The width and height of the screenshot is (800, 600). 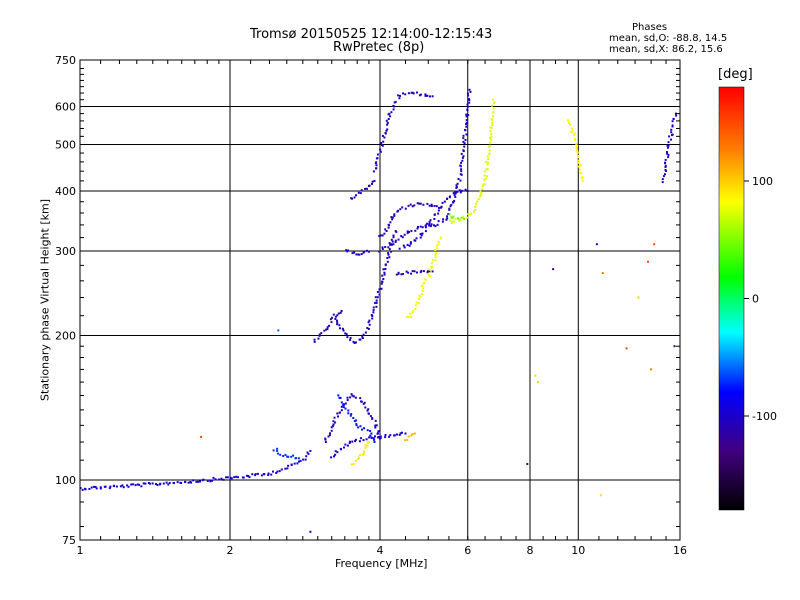 What do you see at coordinates (230, 550) in the screenshot?
I see `x-tick-label: 2` at bounding box center [230, 550].